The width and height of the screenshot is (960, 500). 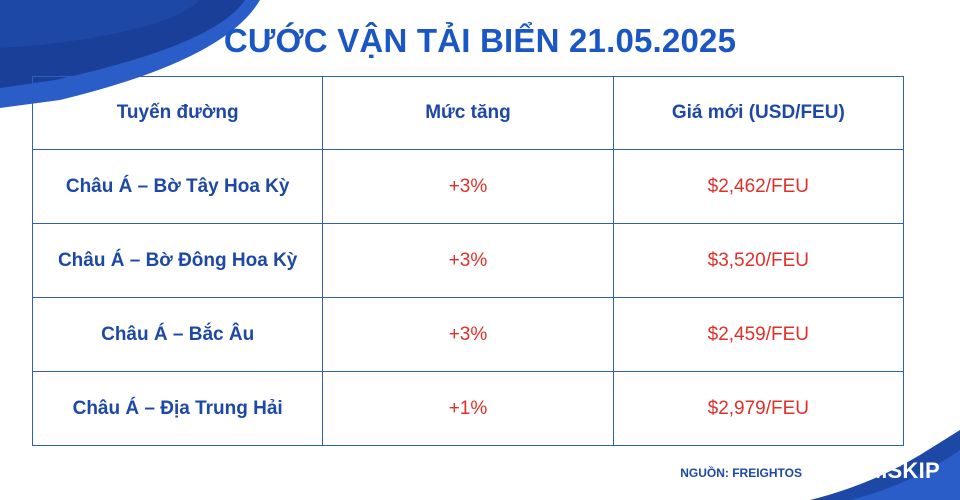 What do you see at coordinates (758, 408) in the screenshot?
I see `price-cell: $2,979/FEU` at bounding box center [758, 408].